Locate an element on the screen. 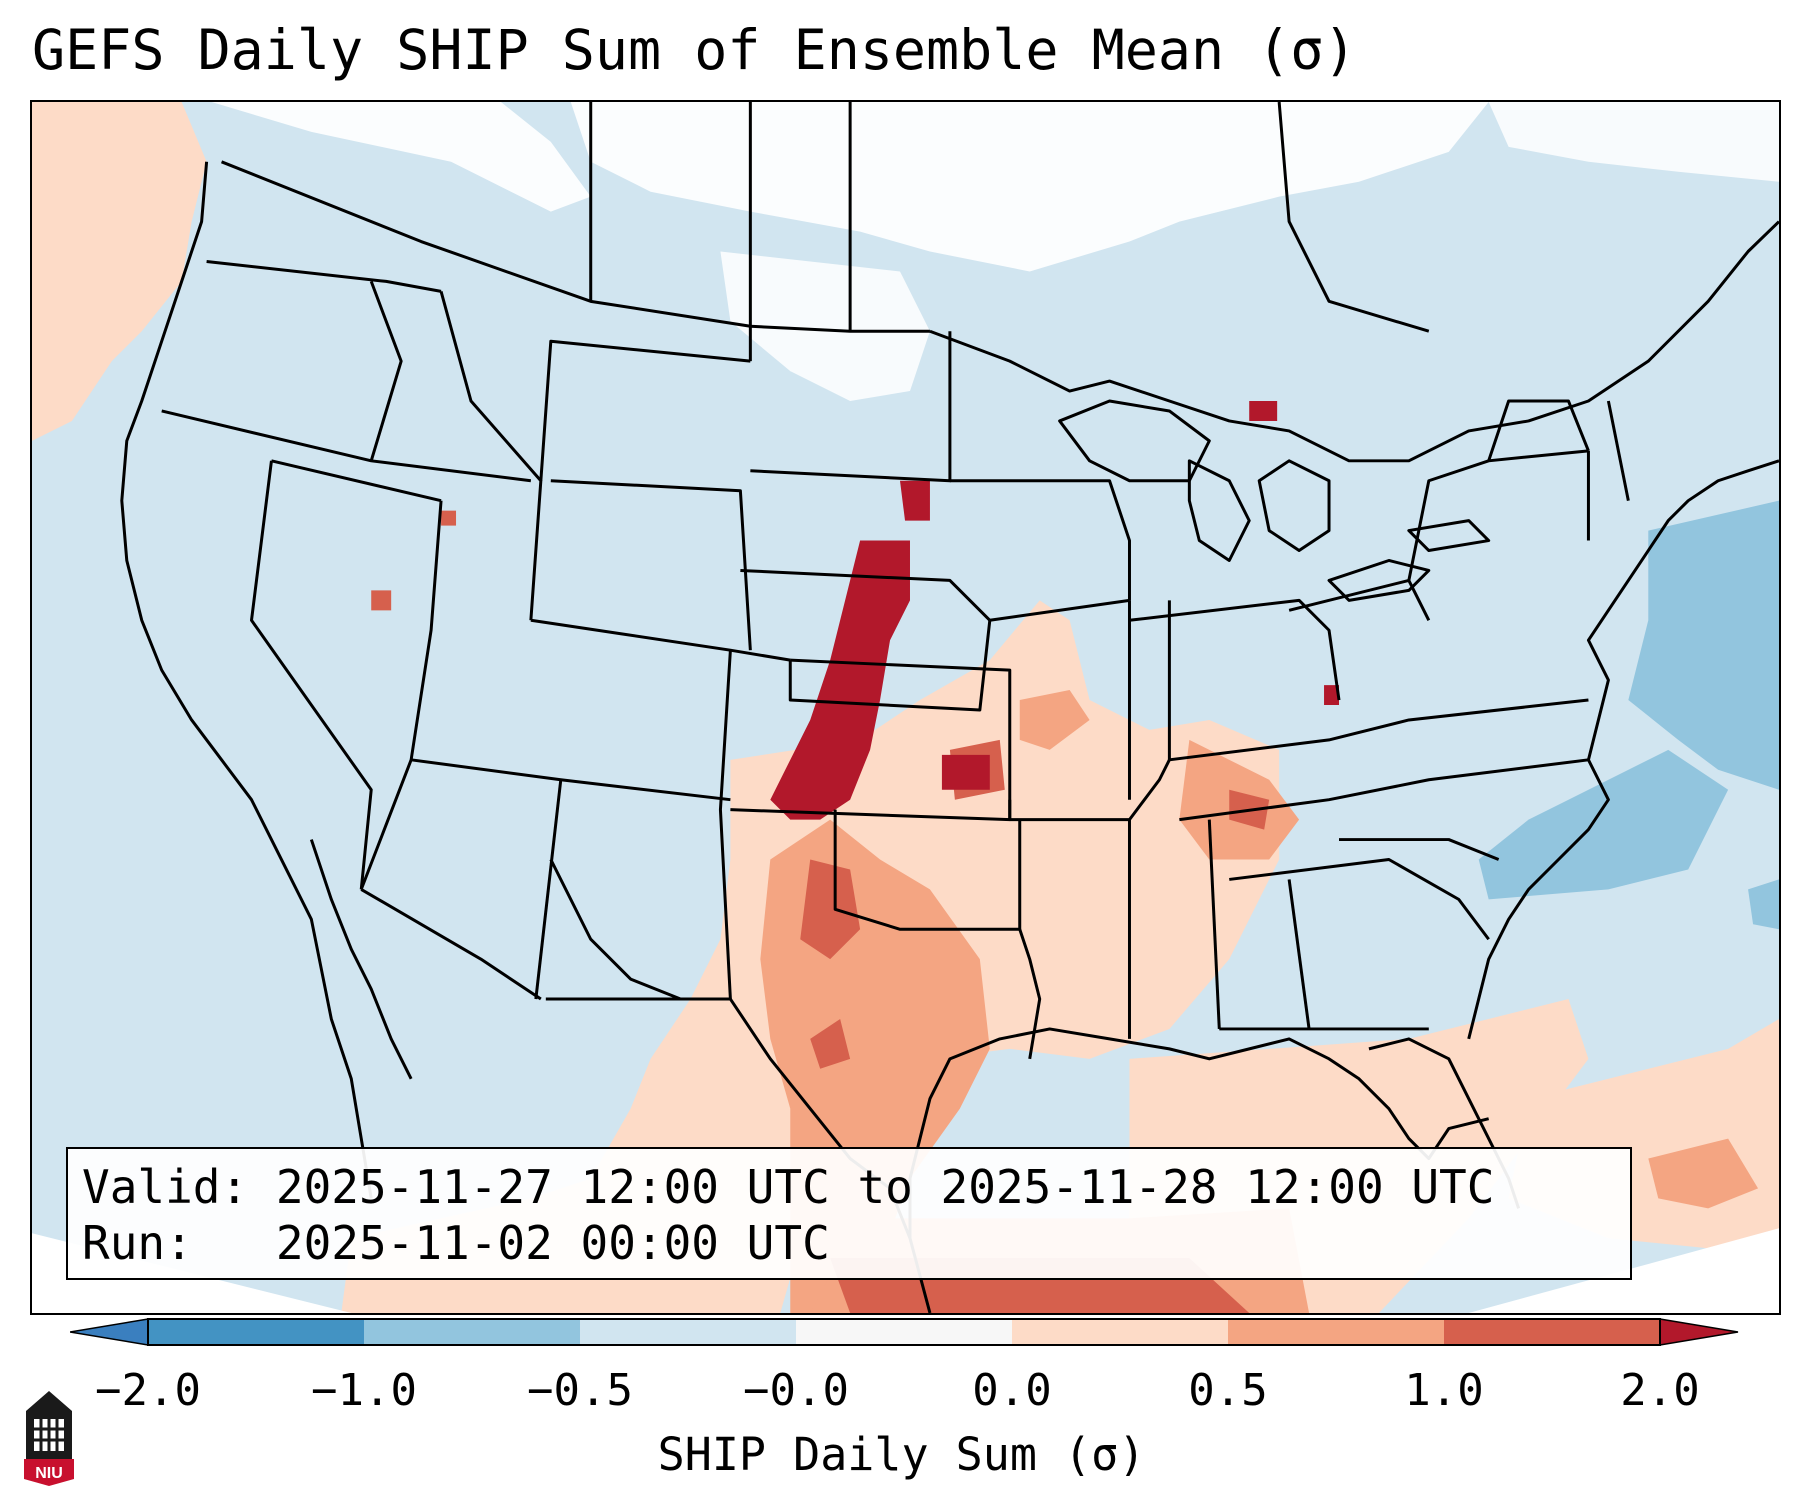 Image resolution: width=1803 pixels, height=1506 pixels. colorbar-extend-high is located at coordinates (1699, 1332).